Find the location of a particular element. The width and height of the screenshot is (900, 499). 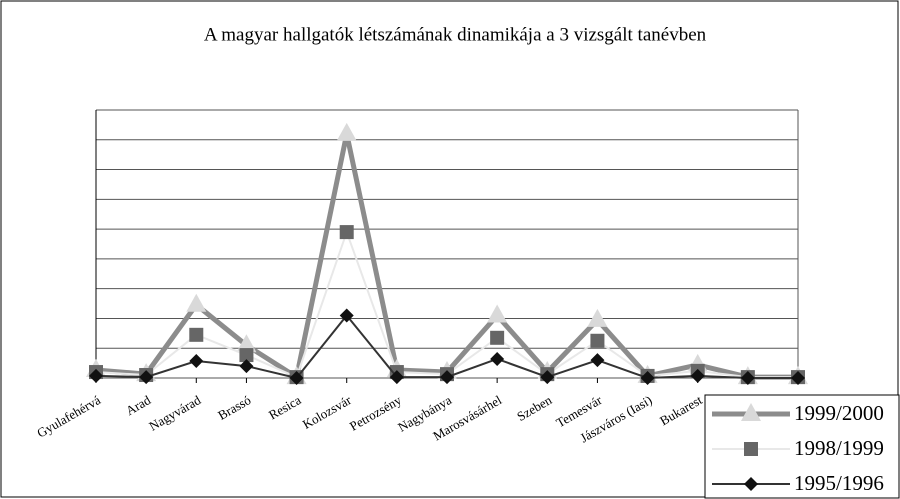

legend-label: 1998/1999 is located at coordinates (839, 448).